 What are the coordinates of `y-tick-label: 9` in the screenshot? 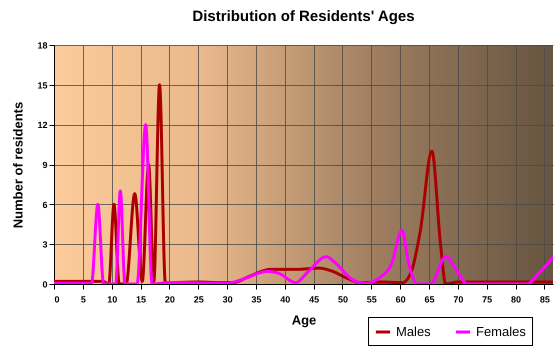 It's located at (45, 165).